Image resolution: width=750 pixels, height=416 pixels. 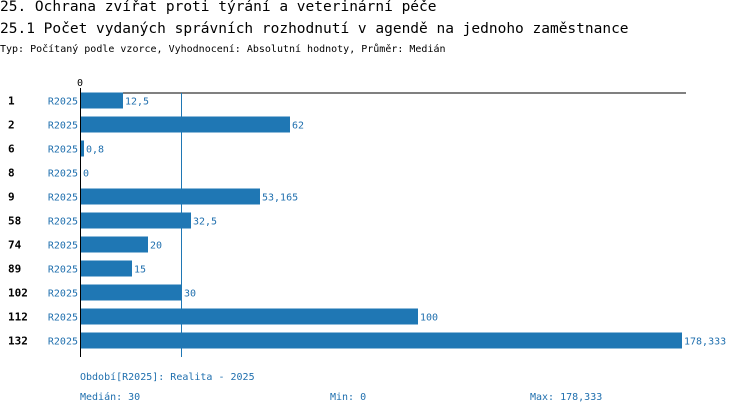 What do you see at coordinates (18, 341) in the screenshot?
I see `category-label: 132` at bounding box center [18, 341].